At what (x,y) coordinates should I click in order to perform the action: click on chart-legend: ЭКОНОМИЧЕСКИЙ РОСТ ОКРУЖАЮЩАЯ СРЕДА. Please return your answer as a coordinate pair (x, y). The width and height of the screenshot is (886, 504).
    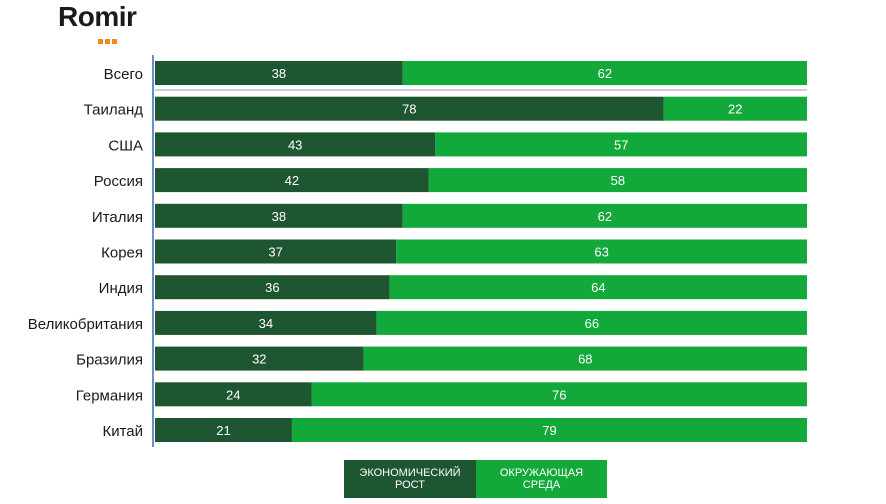
    Looking at the image, I should click on (475, 479).